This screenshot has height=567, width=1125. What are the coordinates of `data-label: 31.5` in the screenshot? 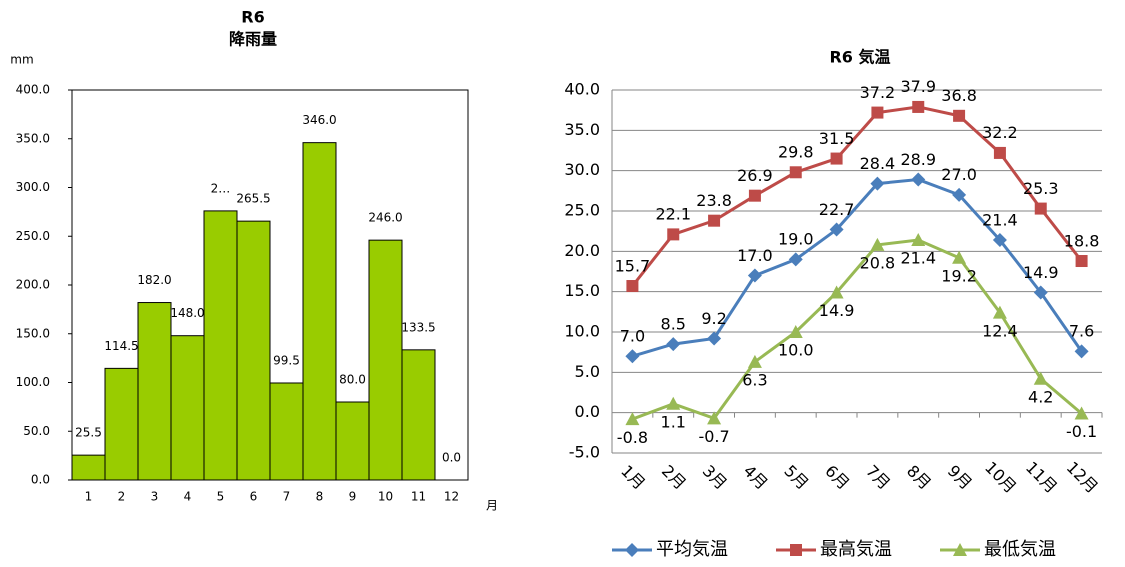 It's located at (837, 138).